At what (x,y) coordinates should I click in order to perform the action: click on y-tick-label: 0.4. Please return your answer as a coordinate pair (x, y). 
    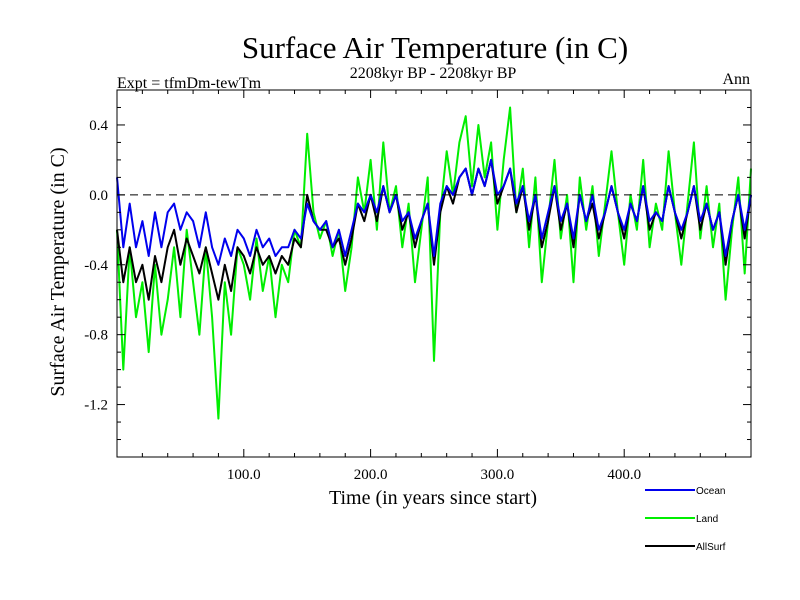
    Looking at the image, I should click on (98, 126).